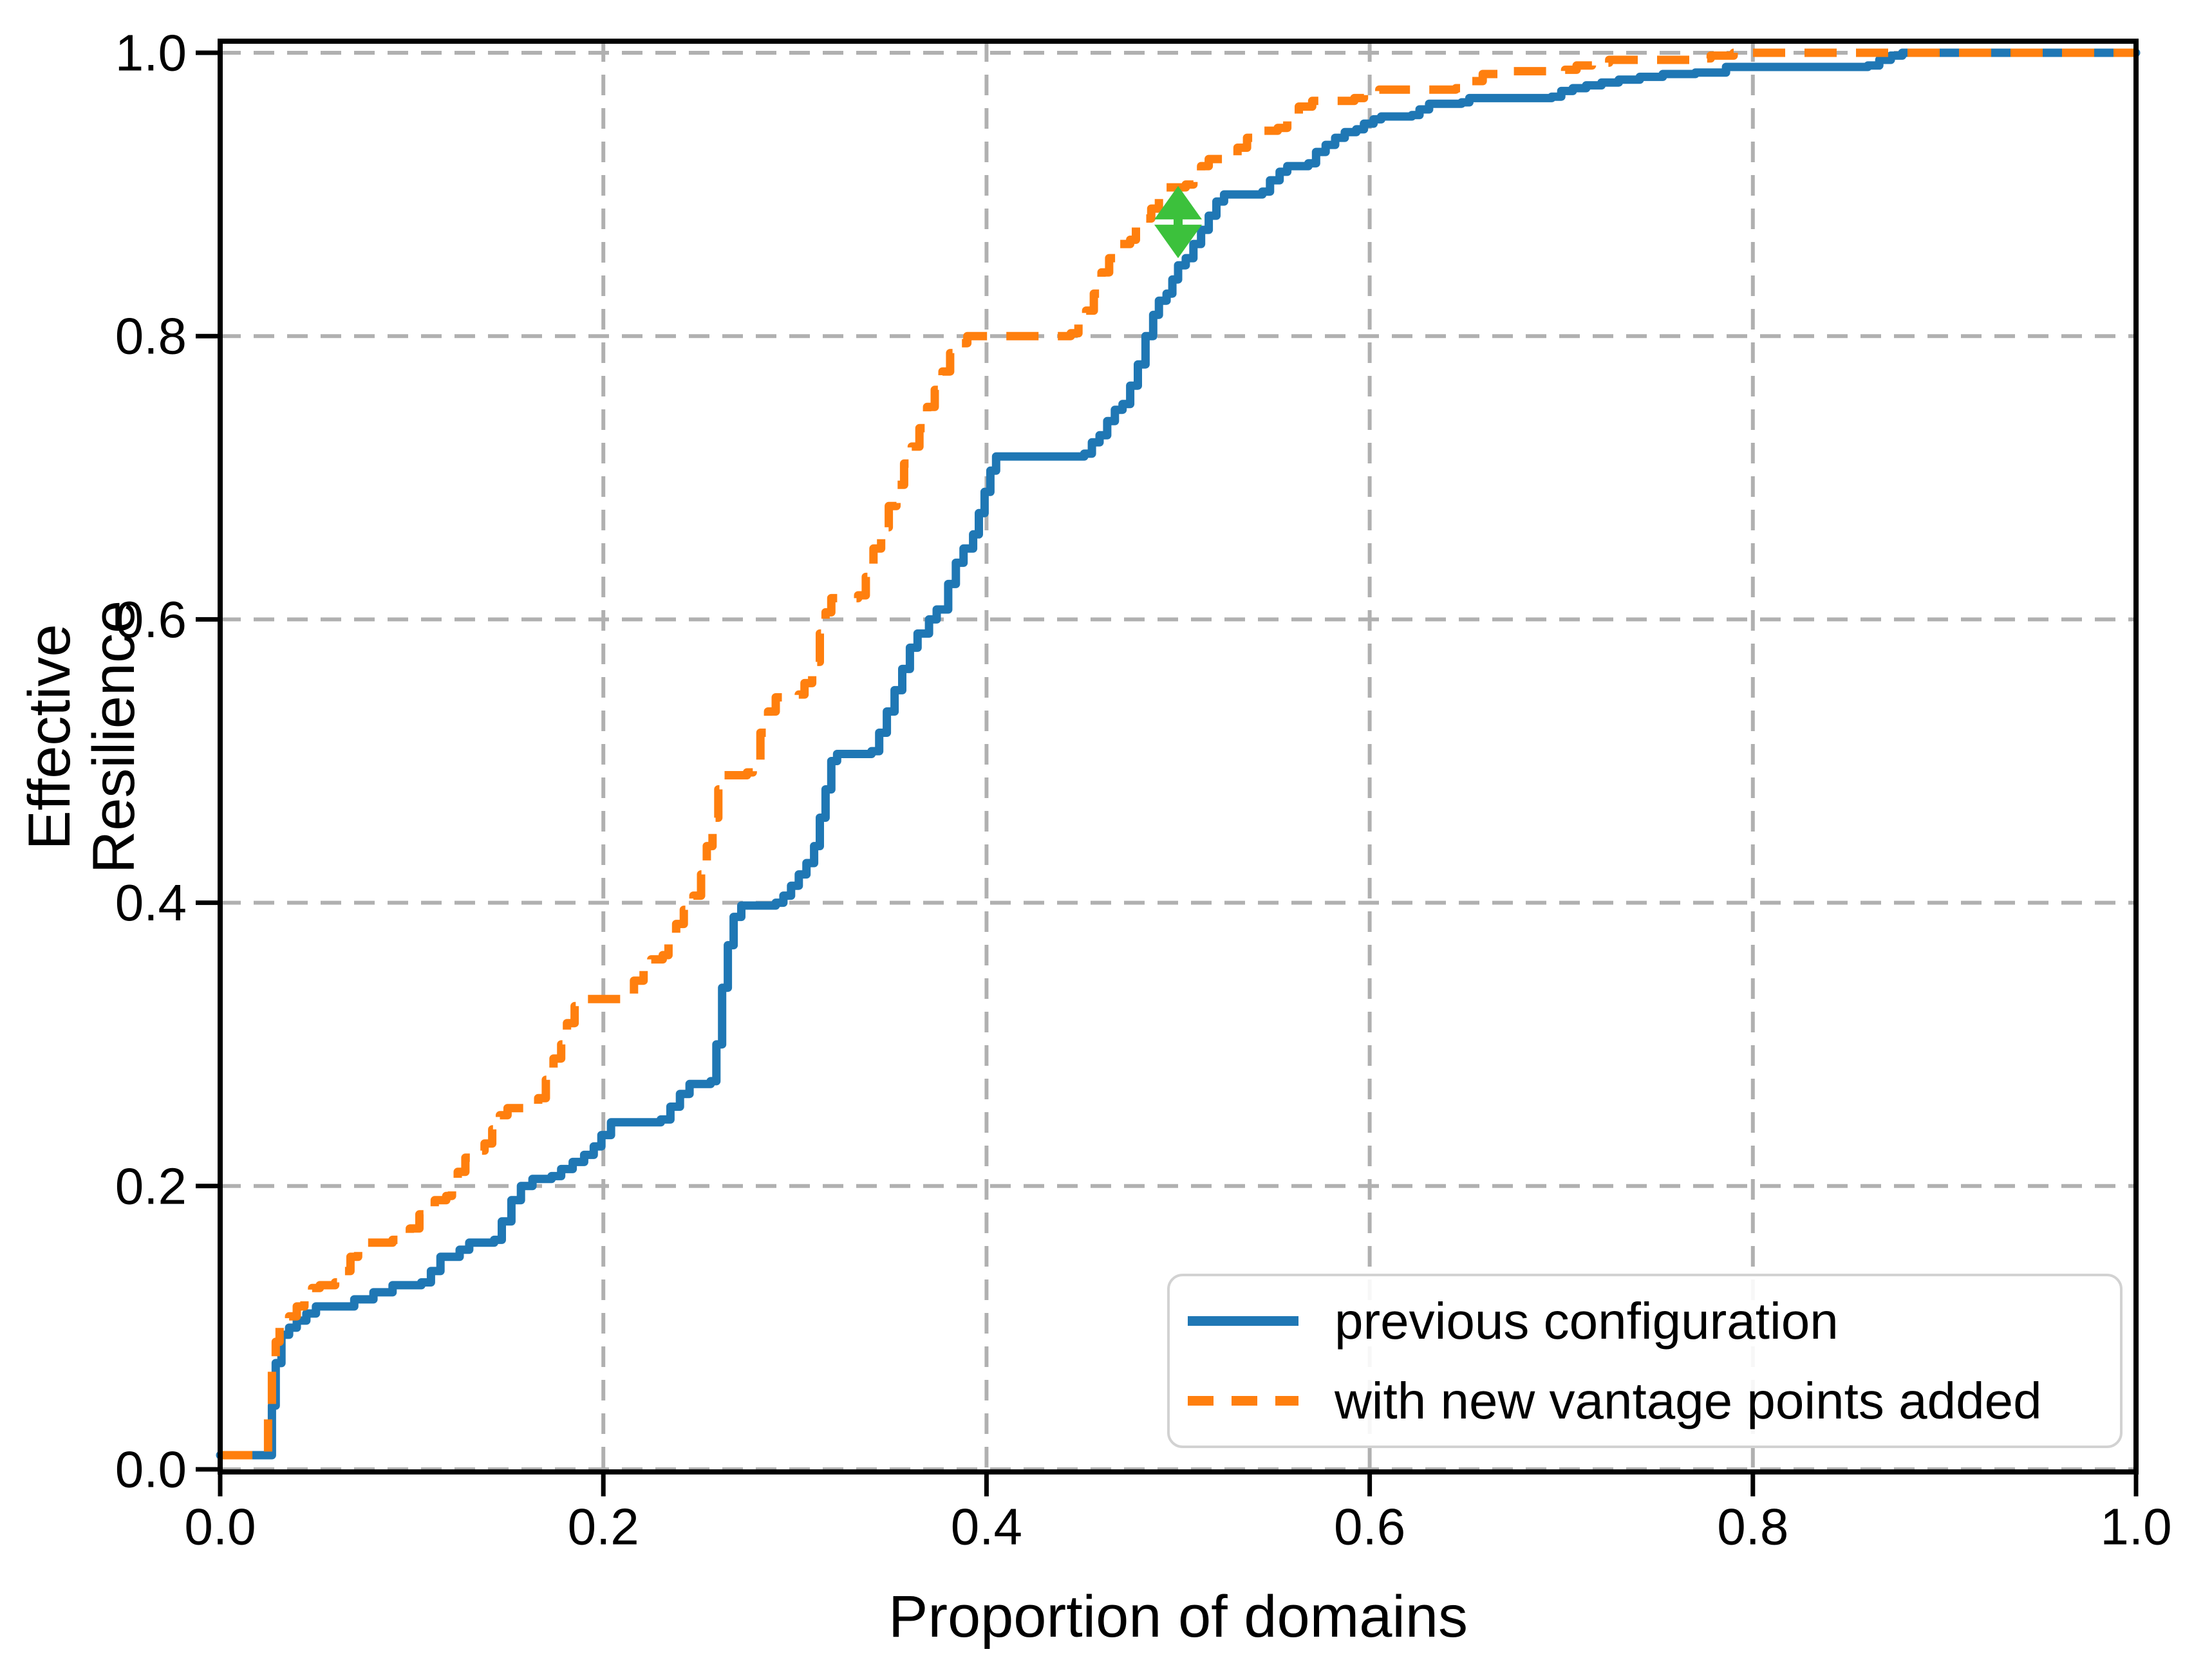 This screenshot has height=1665, width=2212. Describe the element at coordinates (151, 336) in the screenshot. I see `y-tick-label: 0.8` at that location.